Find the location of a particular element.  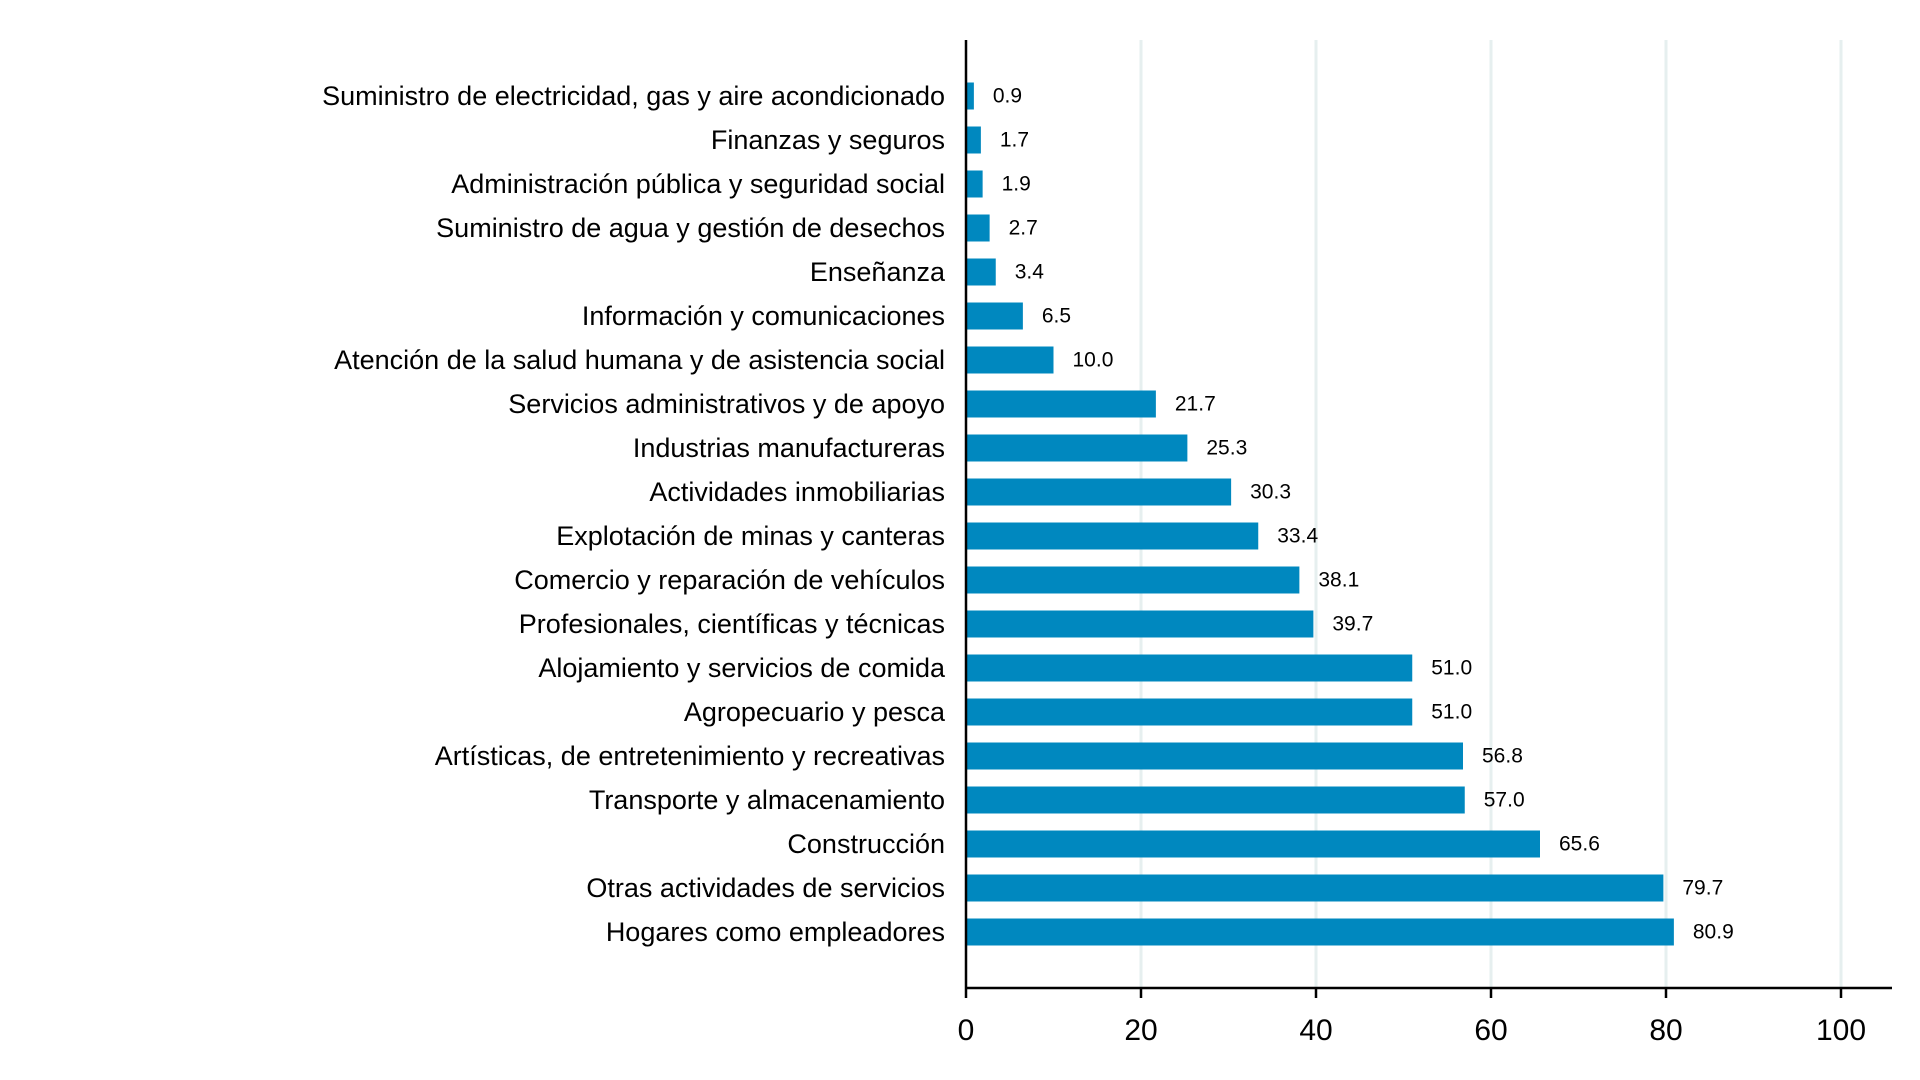

category-label-5: Información y comunicaciones is located at coordinates (763, 316).